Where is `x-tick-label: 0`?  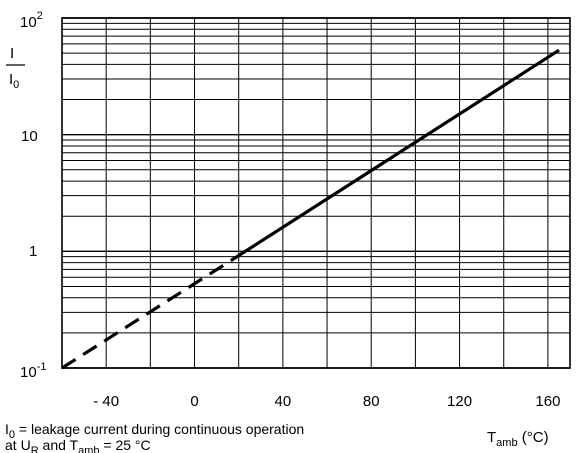
x-tick-label: 0 is located at coordinates (194, 401).